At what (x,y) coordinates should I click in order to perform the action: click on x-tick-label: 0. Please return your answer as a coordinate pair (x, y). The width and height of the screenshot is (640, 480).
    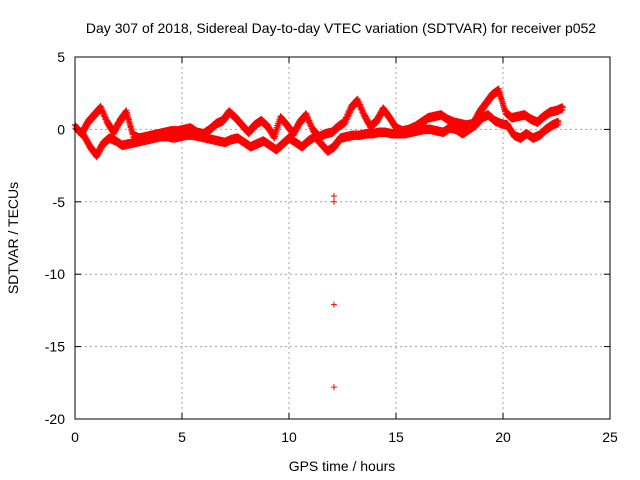
    Looking at the image, I should click on (75, 437).